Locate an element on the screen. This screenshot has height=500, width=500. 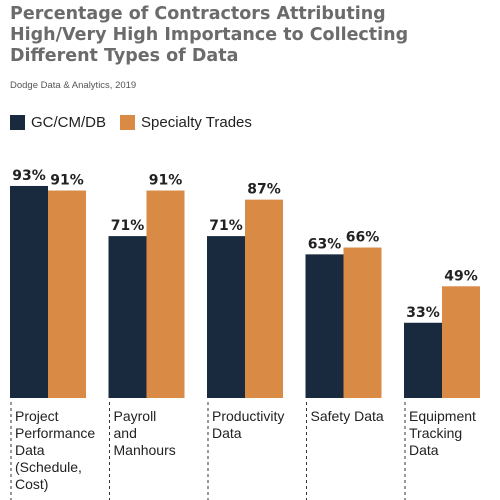
data-label-gc-3: 63% is located at coordinates (325, 244).